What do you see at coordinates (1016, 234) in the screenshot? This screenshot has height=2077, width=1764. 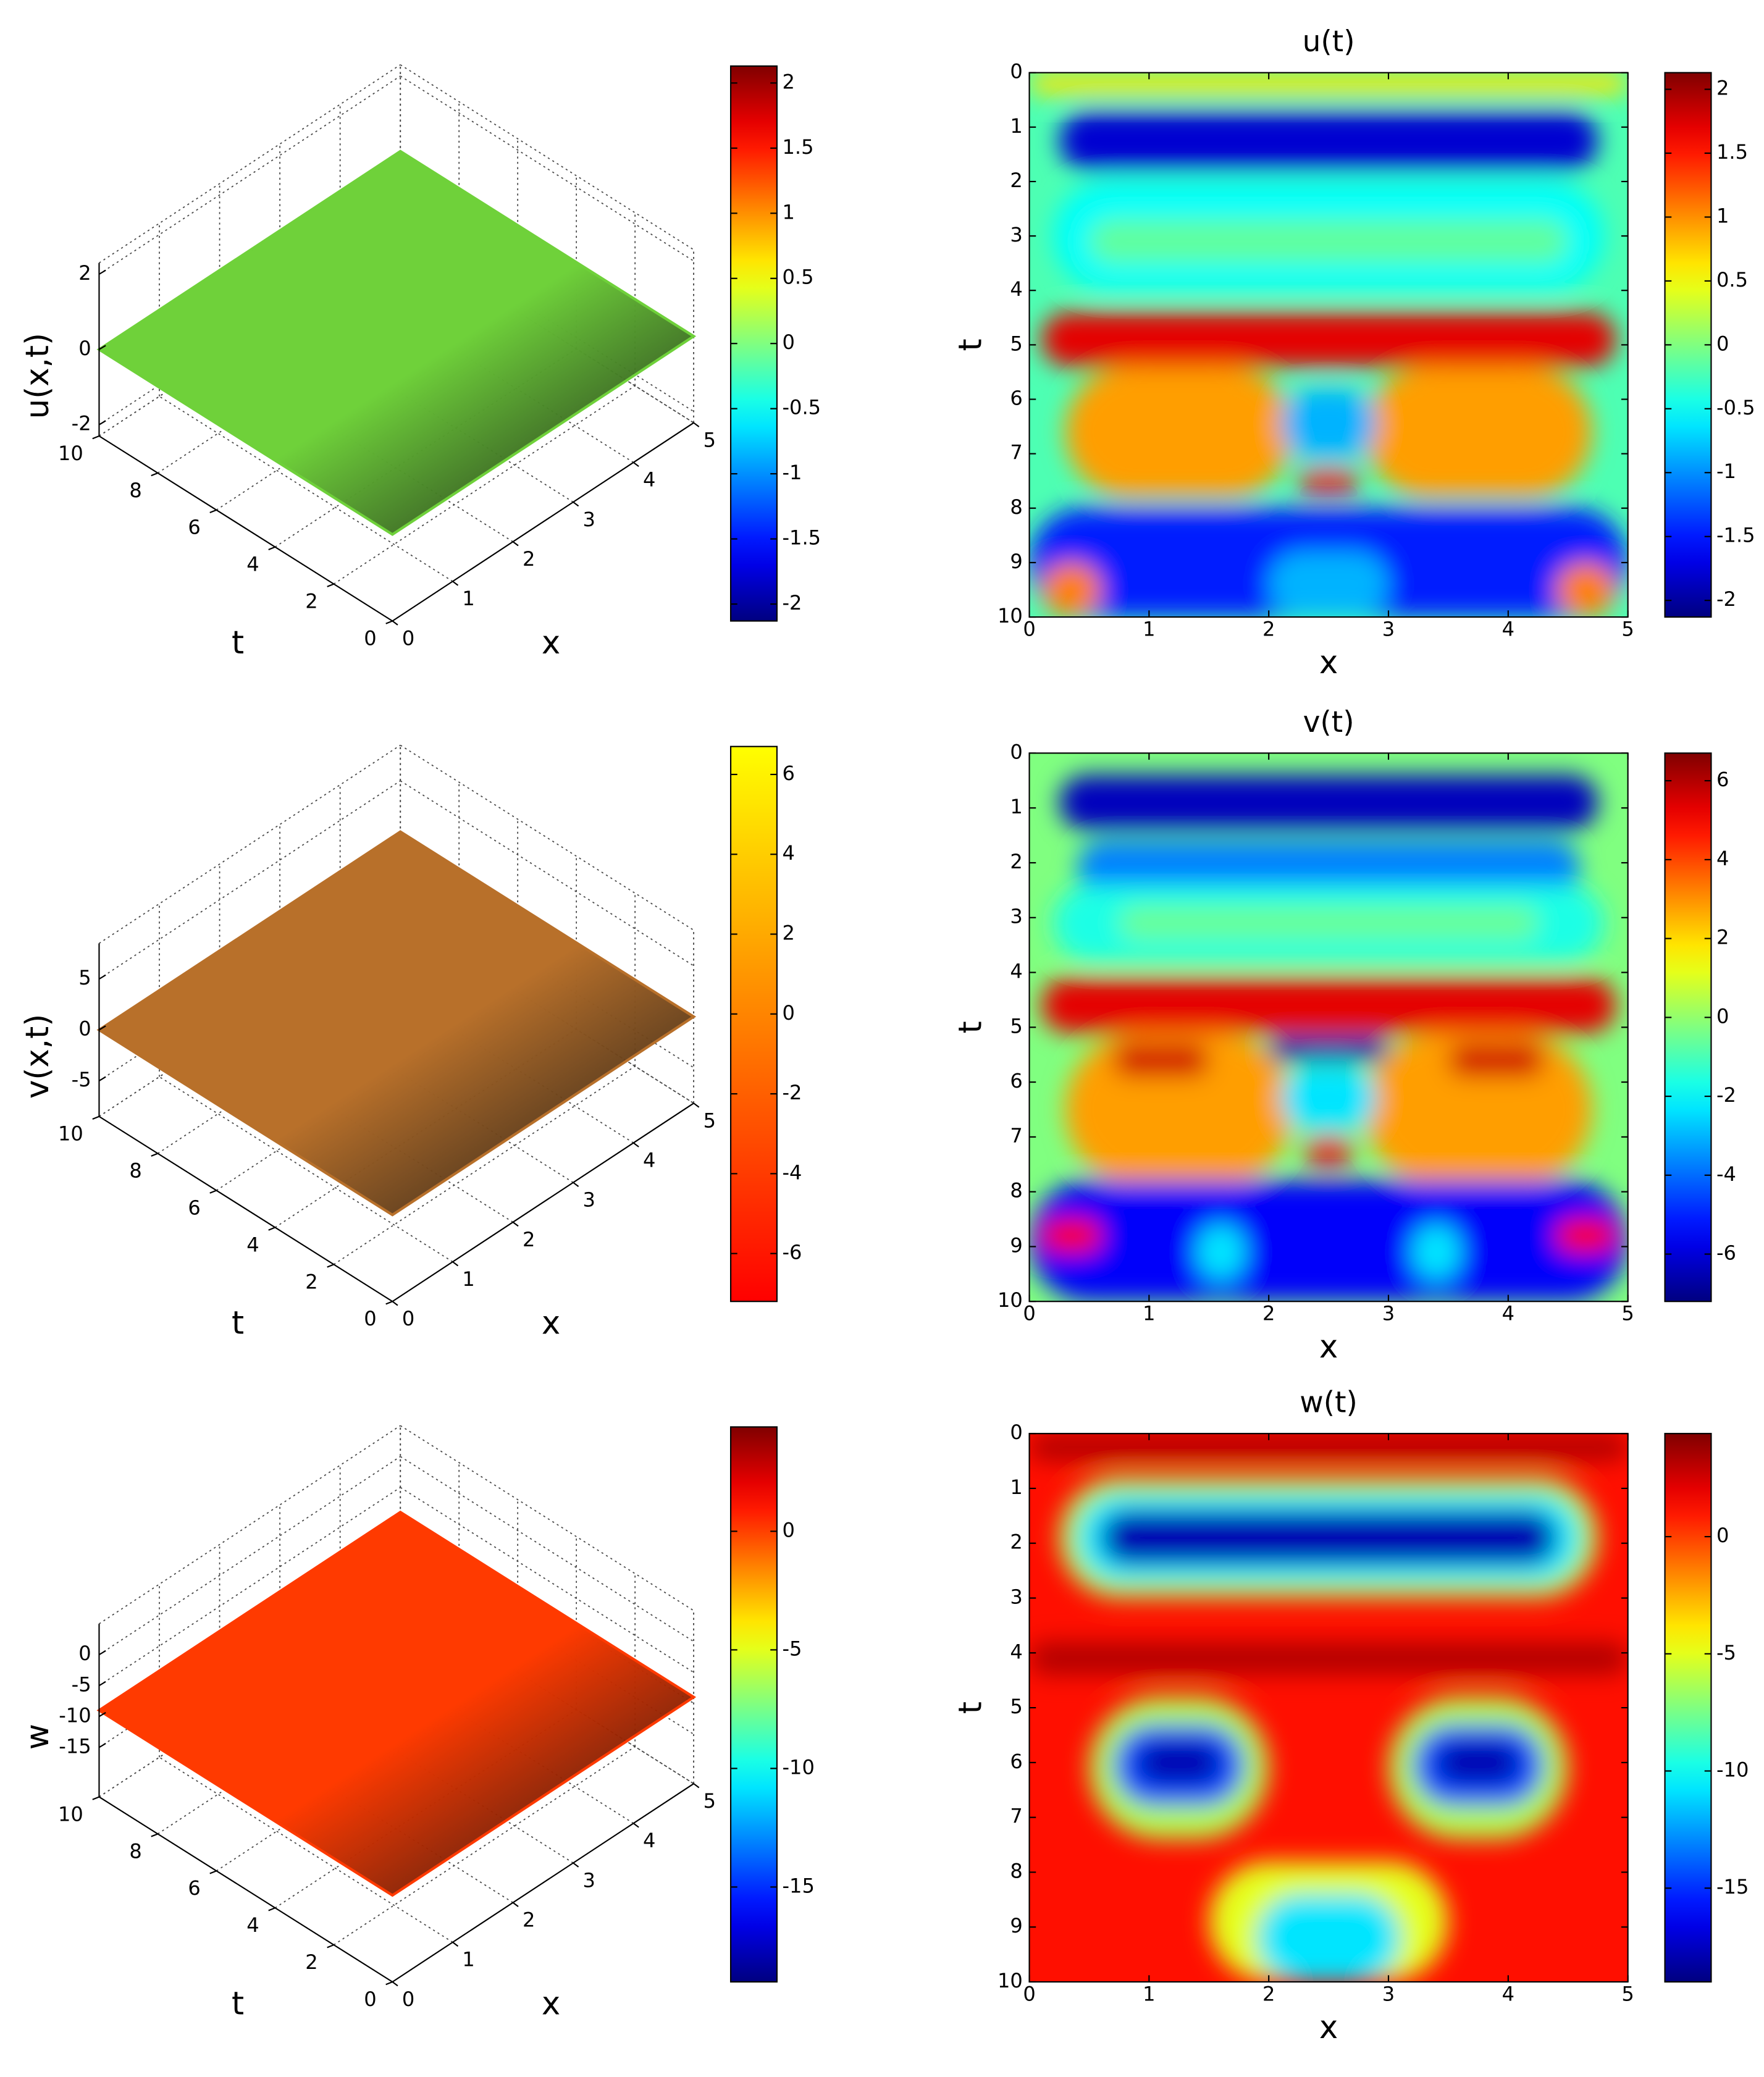 I see `y-tick-label: 3` at bounding box center [1016, 234].